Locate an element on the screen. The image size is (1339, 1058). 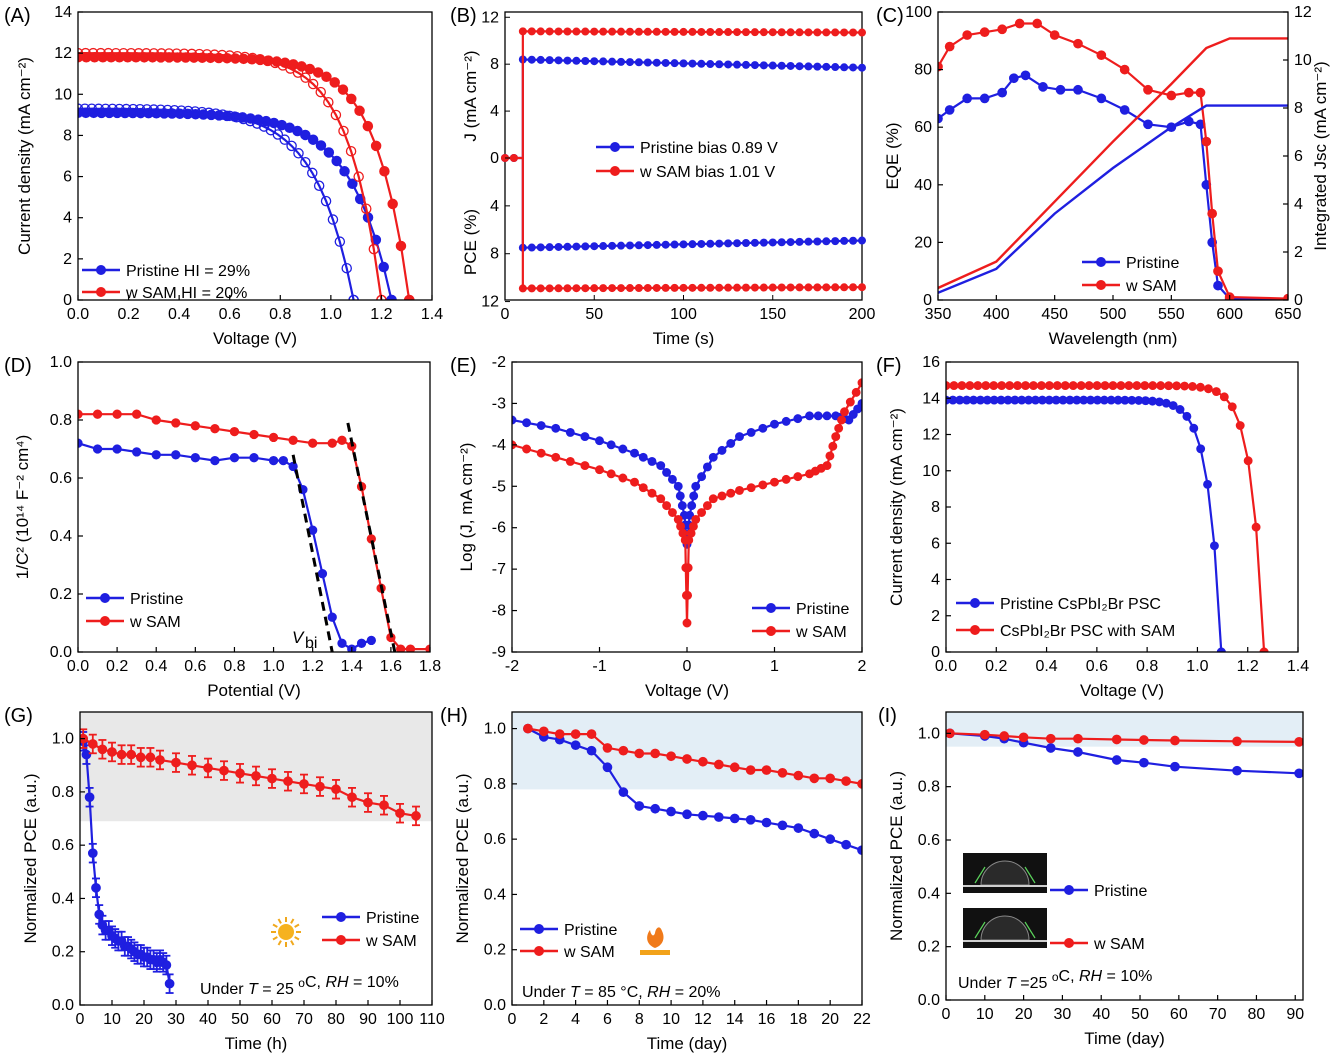
x-tick-label: 100 is located at coordinates (400, 1019).